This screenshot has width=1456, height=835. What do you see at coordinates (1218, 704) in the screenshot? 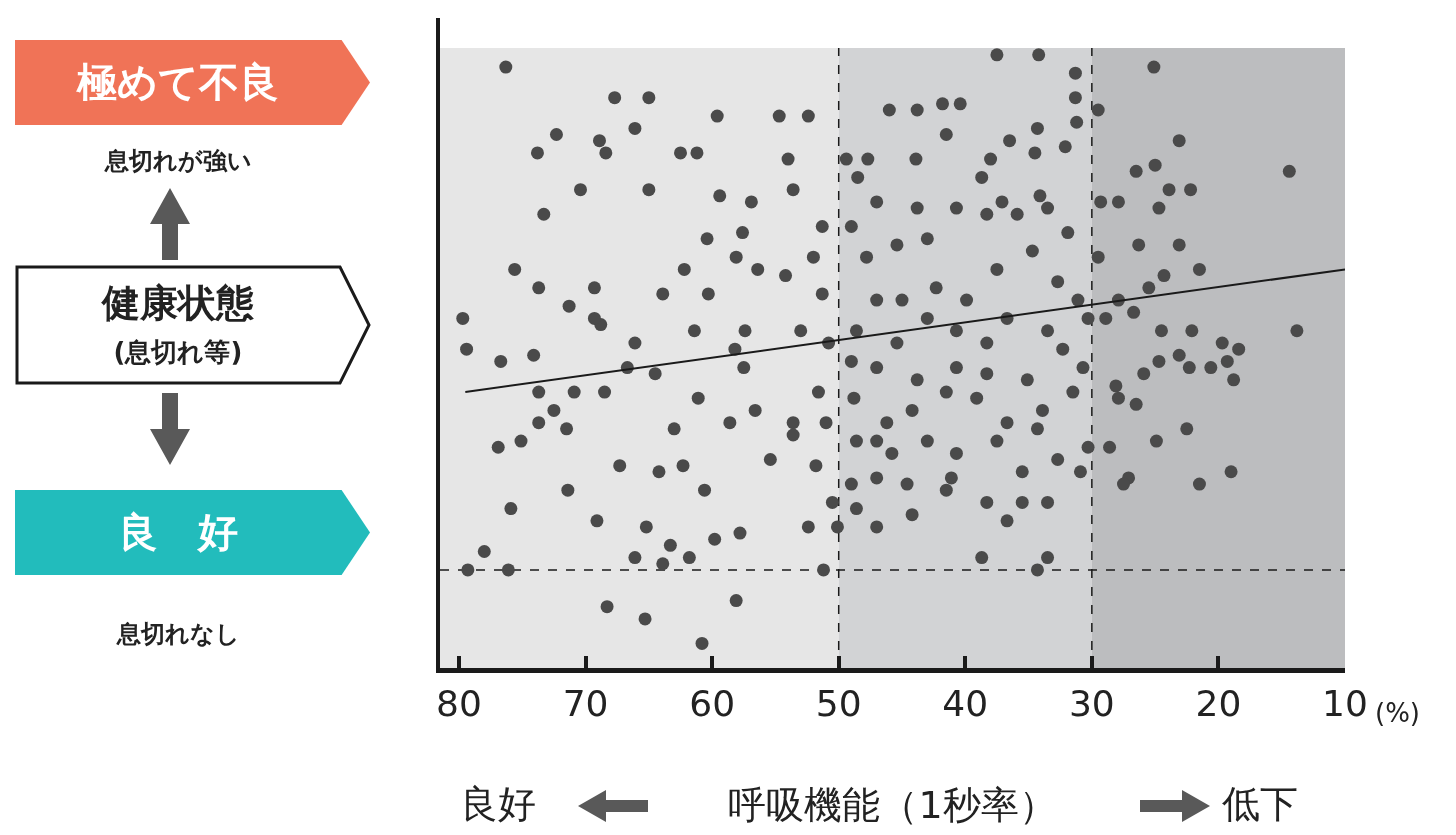
I see `x-tick-label: 20` at bounding box center [1218, 704].